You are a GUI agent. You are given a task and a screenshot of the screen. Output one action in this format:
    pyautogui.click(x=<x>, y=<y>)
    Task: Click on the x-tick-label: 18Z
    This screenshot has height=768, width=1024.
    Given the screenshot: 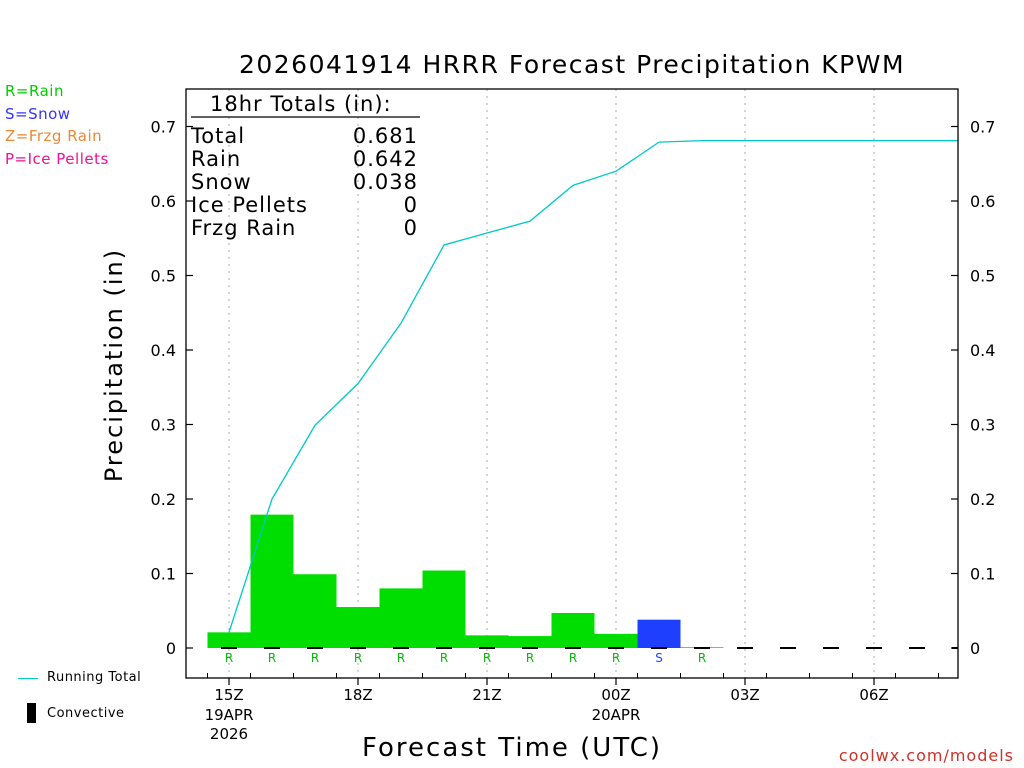 What is the action you would take?
    pyautogui.click(x=357, y=695)
    